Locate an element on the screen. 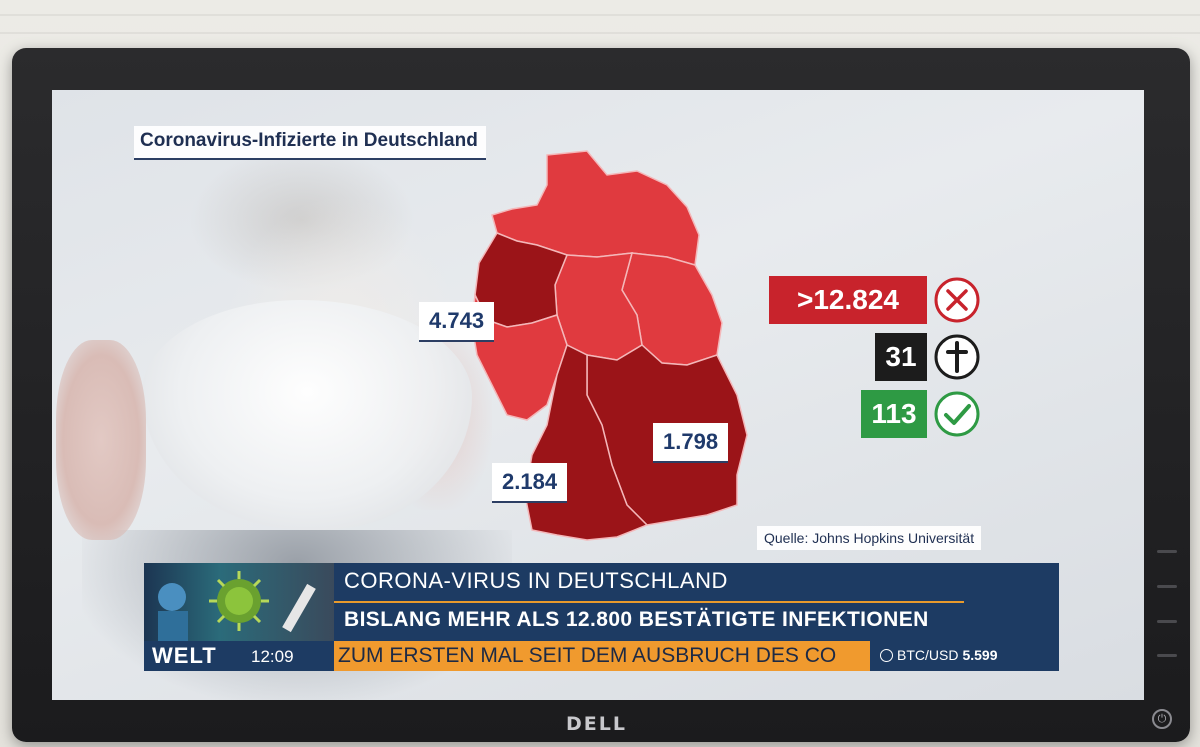  map-title: Coronavirus-Infizierte in Deutschland is located at coordinates (310, 143).